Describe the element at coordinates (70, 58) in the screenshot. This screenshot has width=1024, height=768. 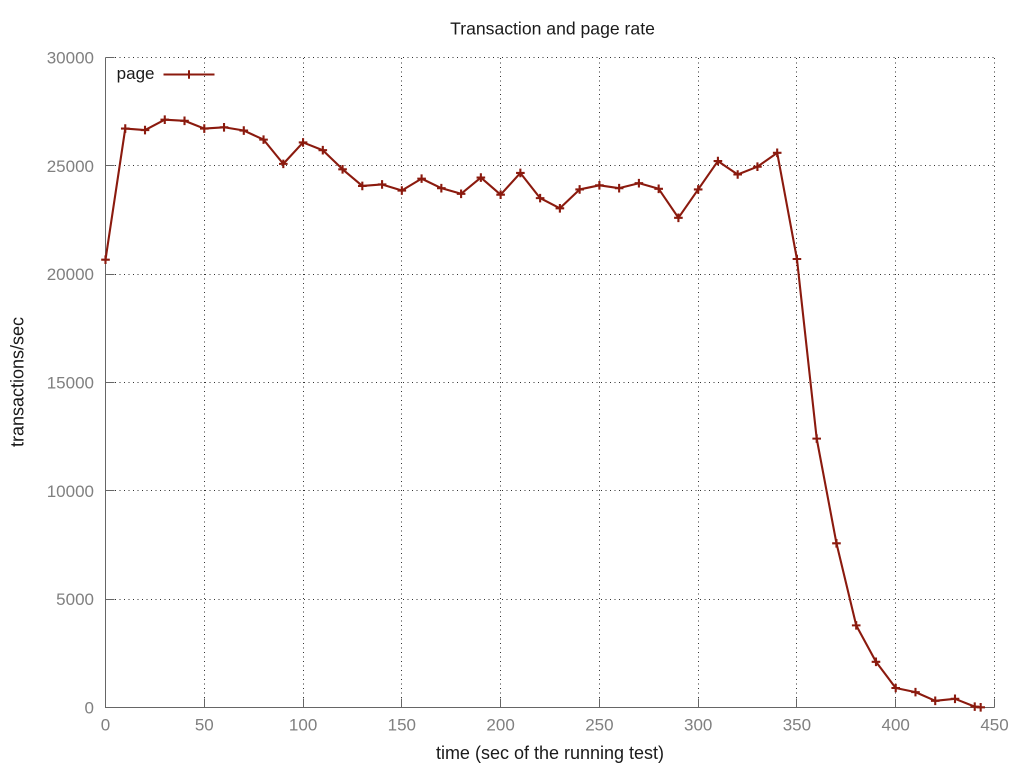
I see `svg-text: 30000` at that location.